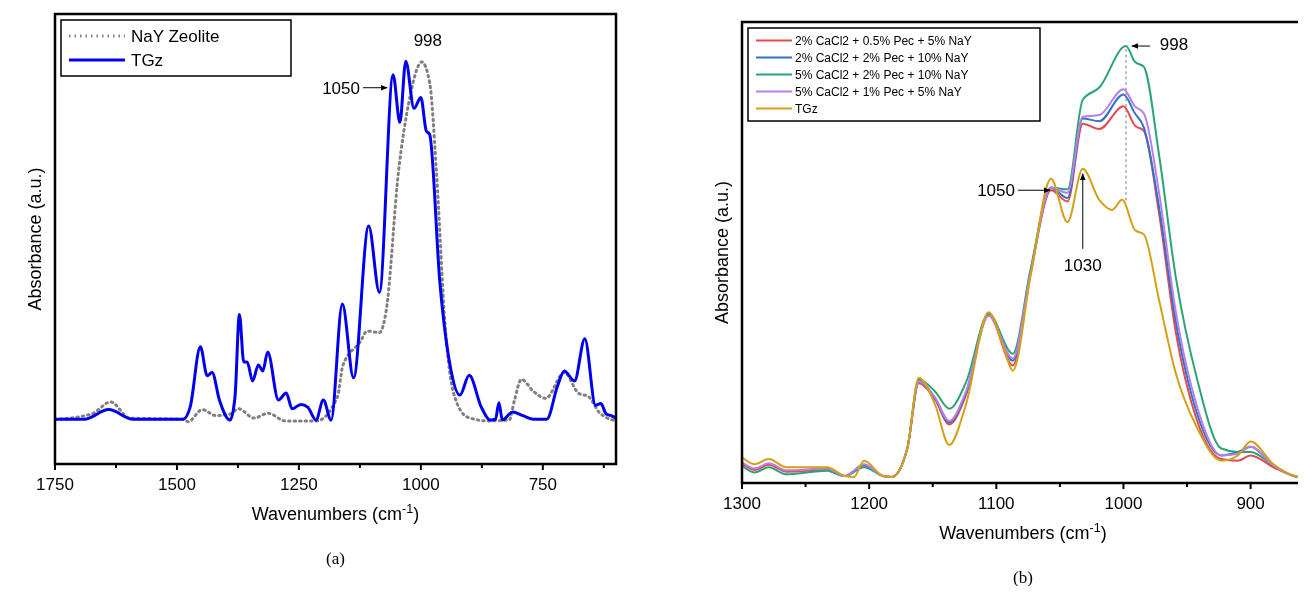  What do you see at coordinates (883, 40) in the screenshot?
I see `legend-label: 2% CaCl2 + 0.5% Pec + 5% NaY` at bounding box center [883, 40].